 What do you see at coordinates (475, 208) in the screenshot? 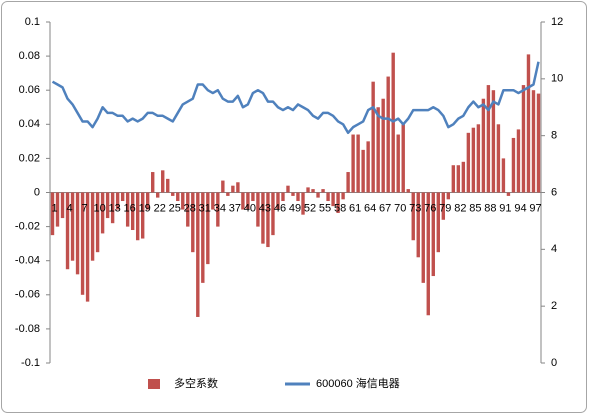
I see `x-tick-label: 85` at bounding box center [475, 208].